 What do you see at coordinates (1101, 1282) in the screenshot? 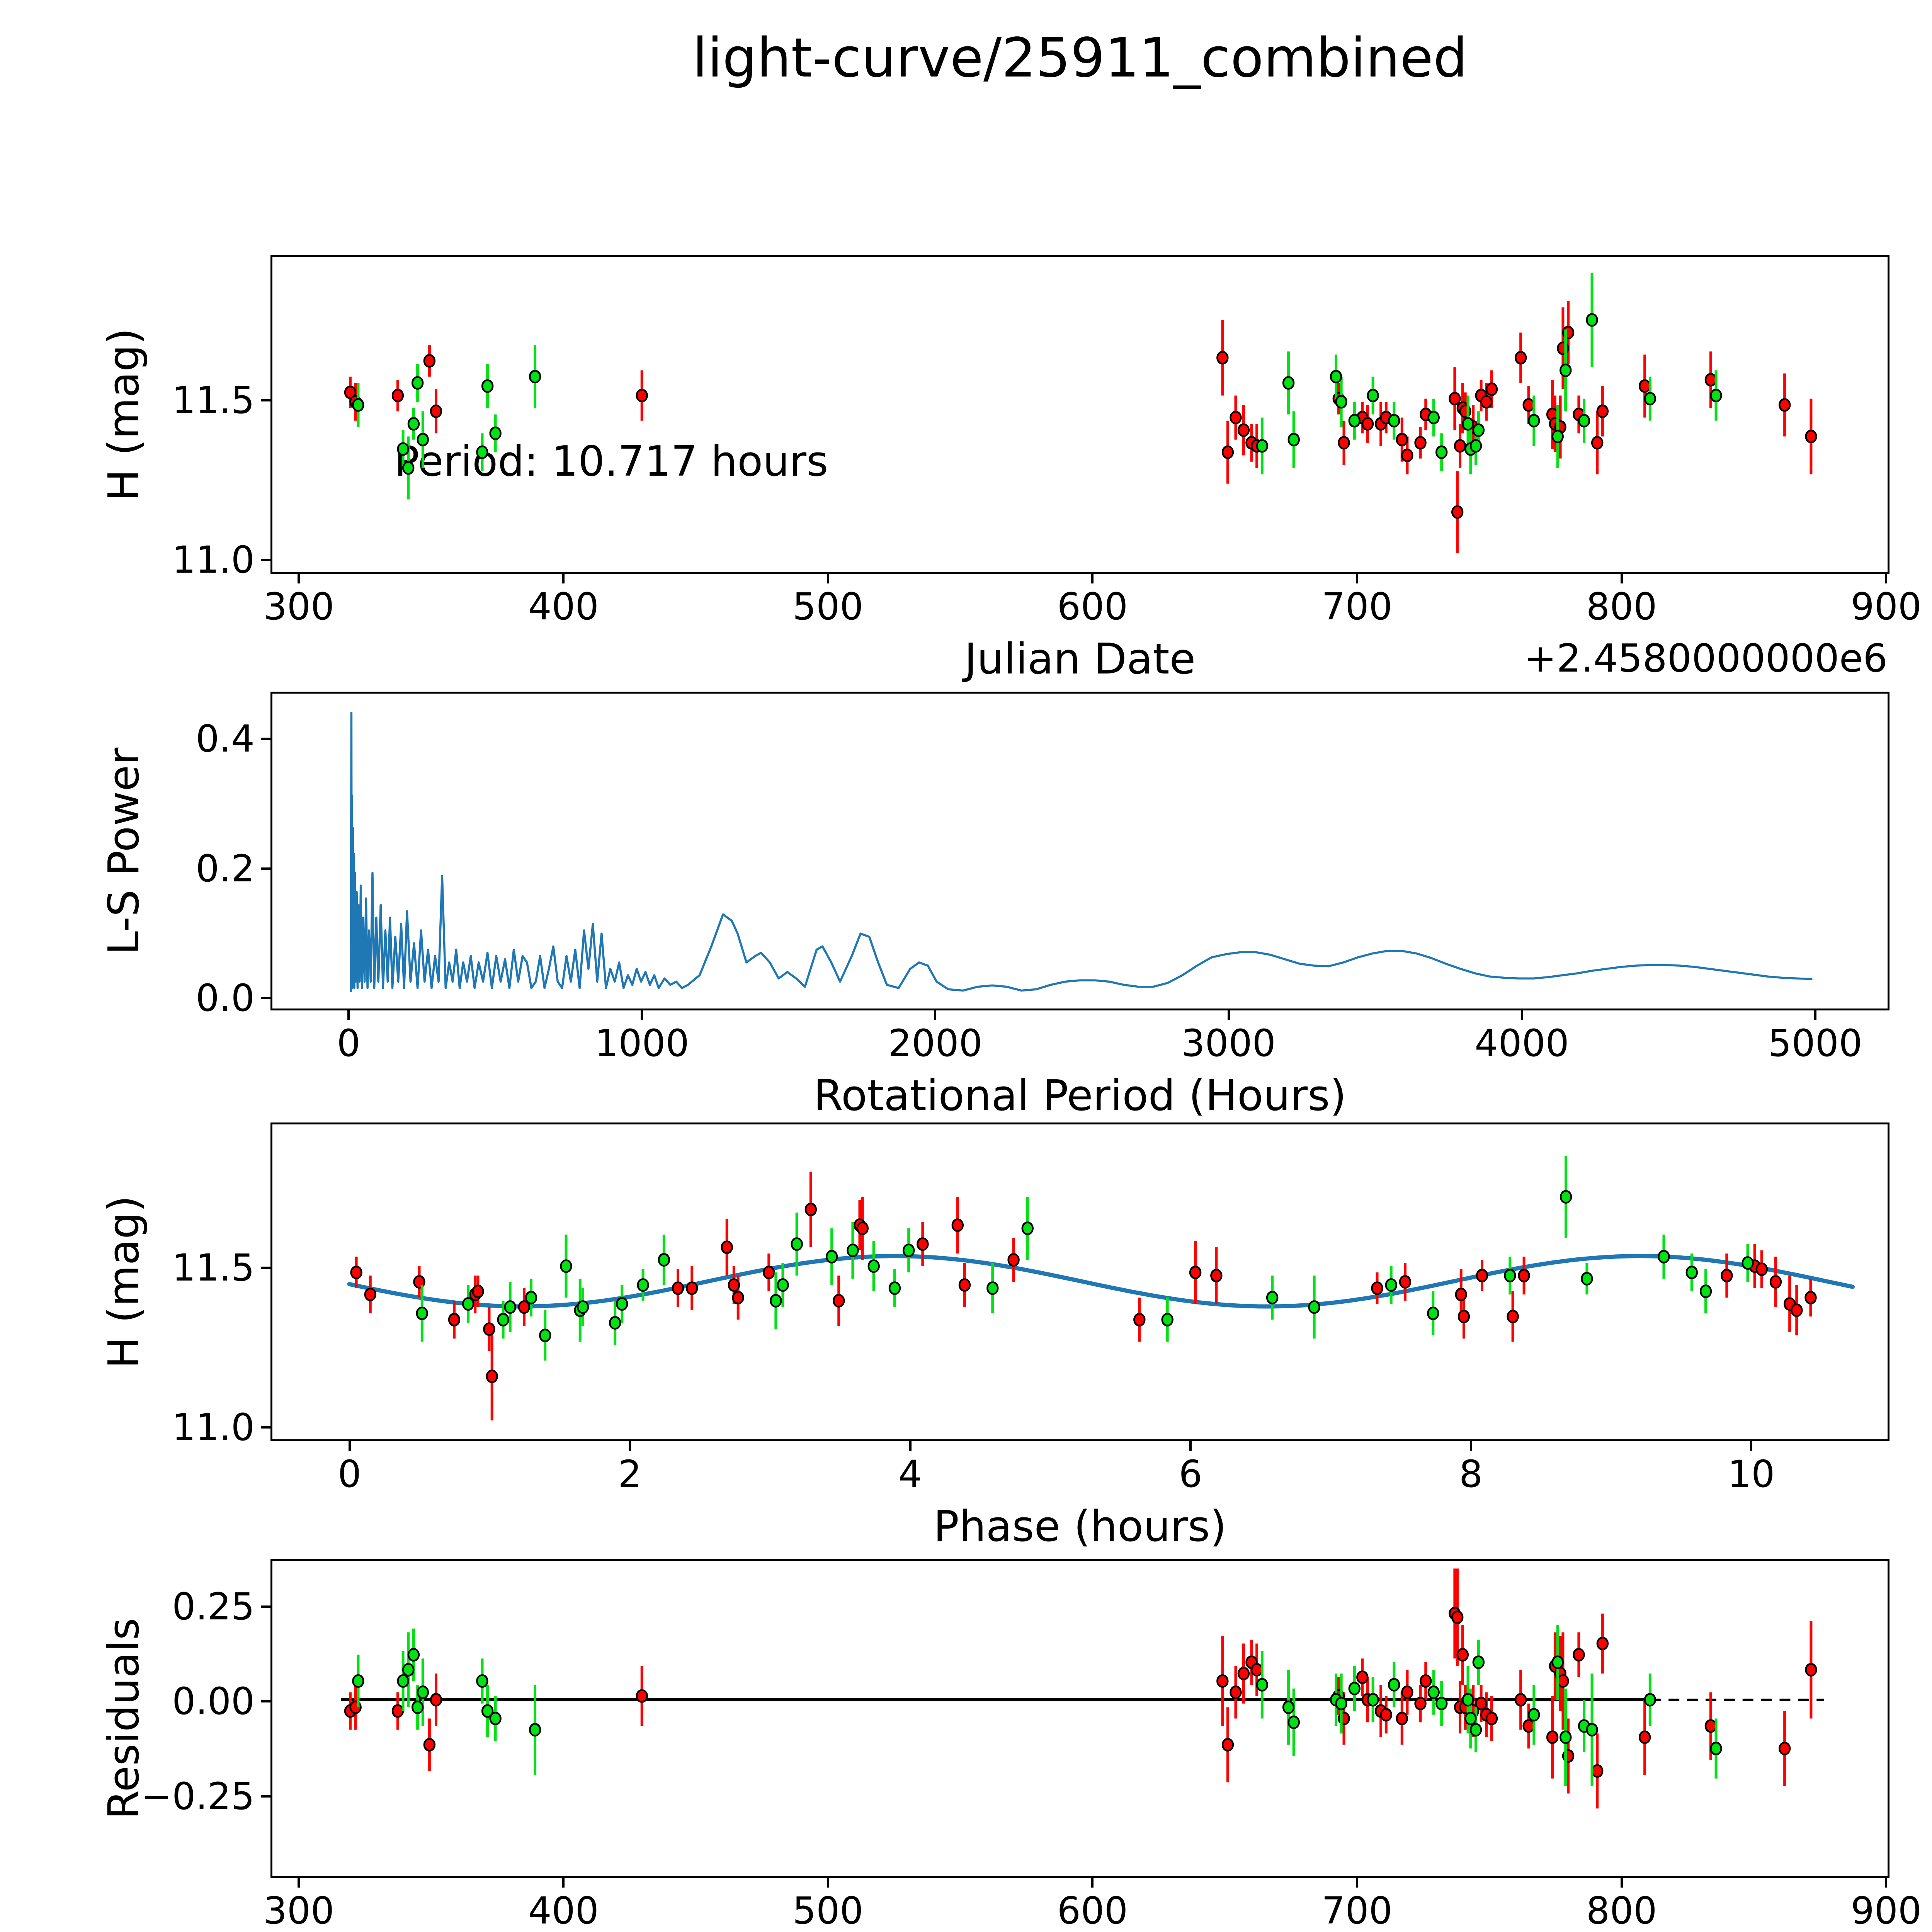
I see `fit-curve` at bounding box center [1101, 1282].